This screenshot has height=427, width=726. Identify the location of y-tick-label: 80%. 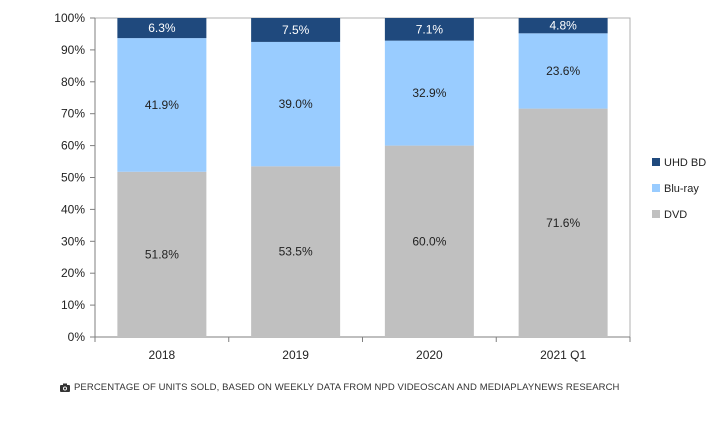
(73, 82).